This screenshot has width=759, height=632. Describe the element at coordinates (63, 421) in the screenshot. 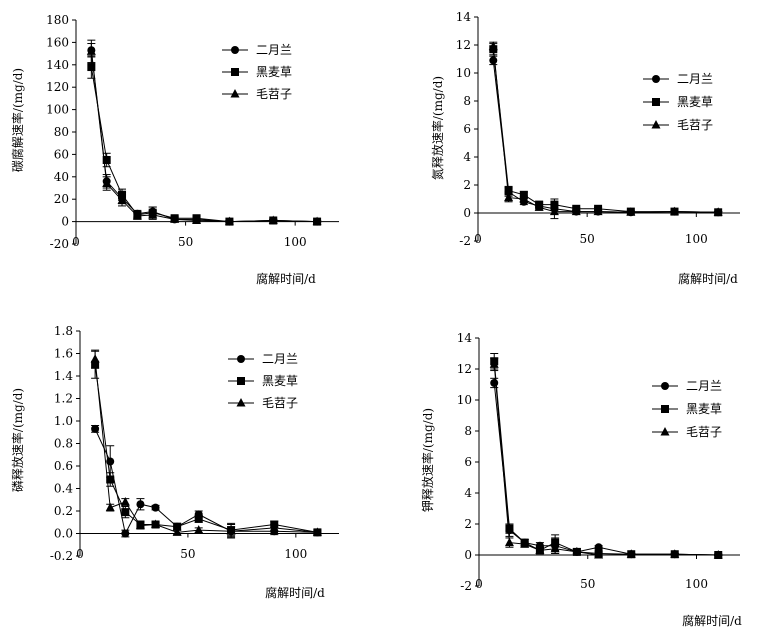

I see `y-tick-label: 1.0` at that location.